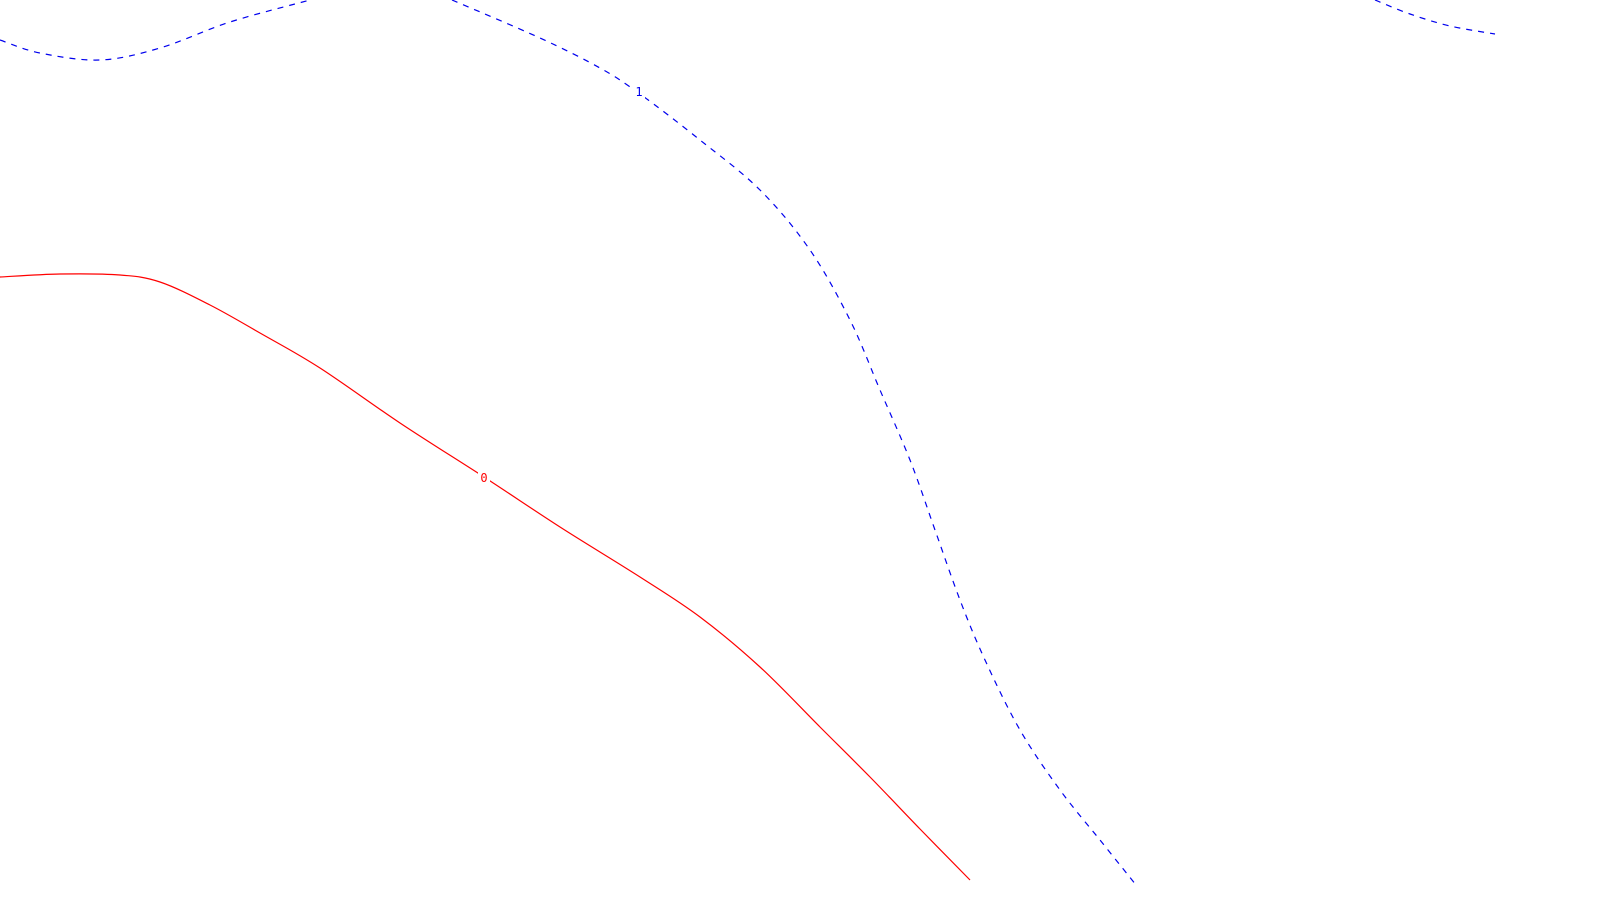  I want to click on contour-label-0: 0, so click(483, 478).